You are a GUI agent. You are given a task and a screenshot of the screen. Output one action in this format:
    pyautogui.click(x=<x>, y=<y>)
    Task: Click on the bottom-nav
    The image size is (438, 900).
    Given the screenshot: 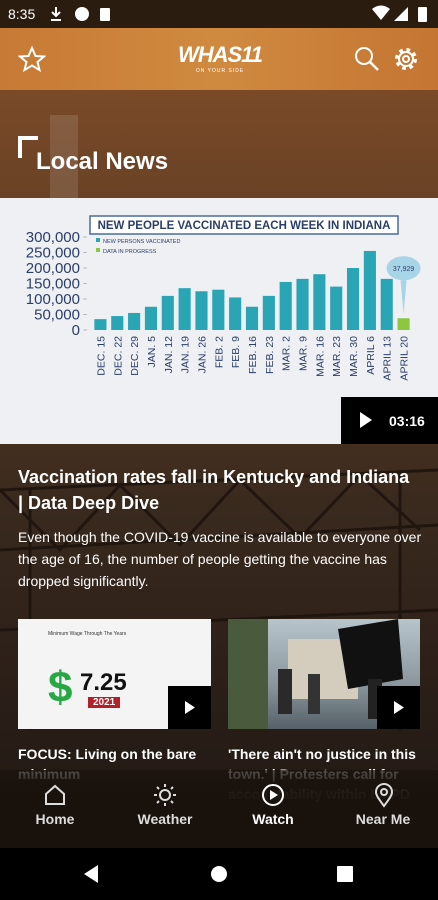 What is the action you would take?
    pyautogui.click(x=219, y=809)
    